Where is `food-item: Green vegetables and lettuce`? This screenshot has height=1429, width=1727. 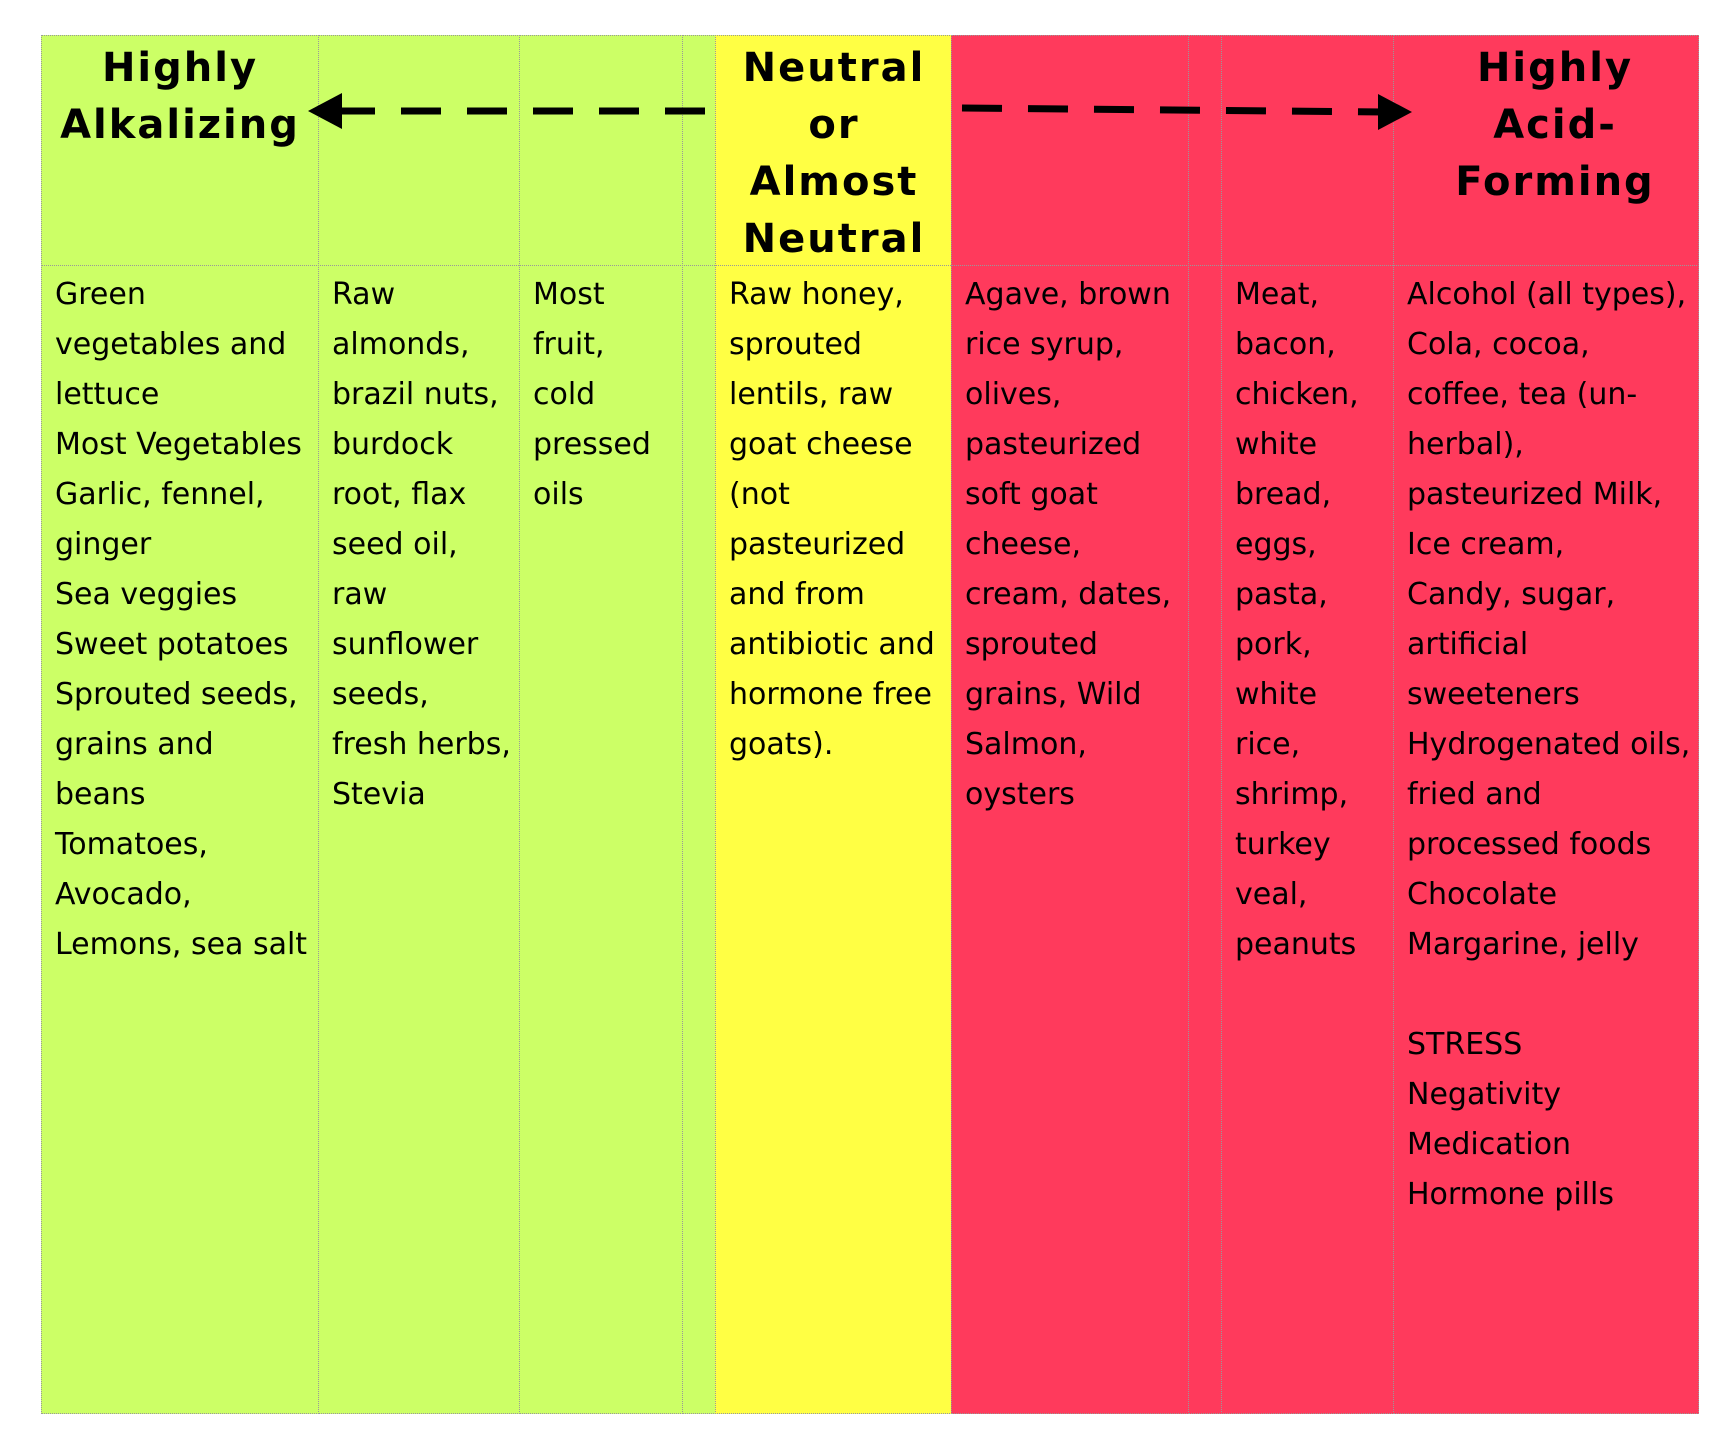 food-item: Green vegetables and lettuce is located at coordinates (171, 344).